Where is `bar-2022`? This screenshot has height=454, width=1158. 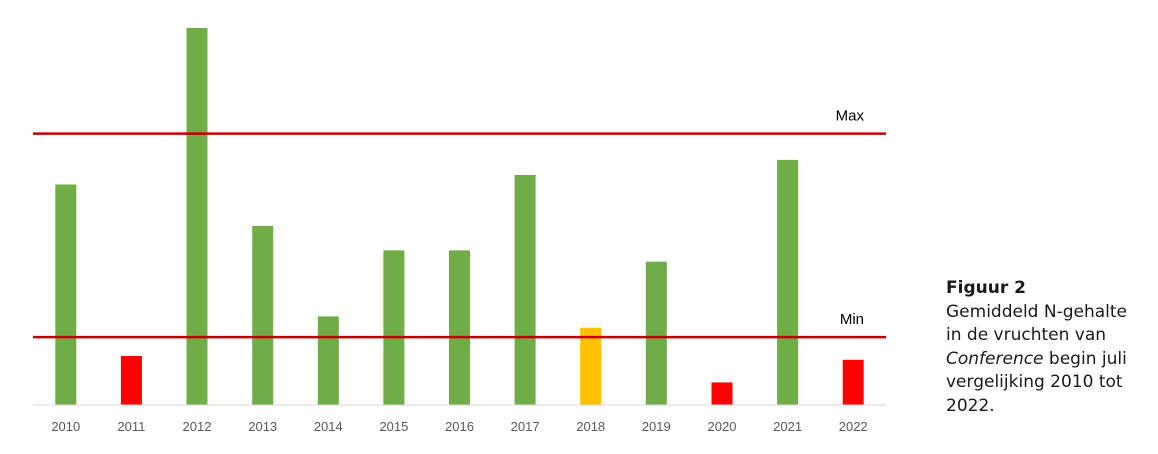 bar-2022 is located at coordinates (853, 382).